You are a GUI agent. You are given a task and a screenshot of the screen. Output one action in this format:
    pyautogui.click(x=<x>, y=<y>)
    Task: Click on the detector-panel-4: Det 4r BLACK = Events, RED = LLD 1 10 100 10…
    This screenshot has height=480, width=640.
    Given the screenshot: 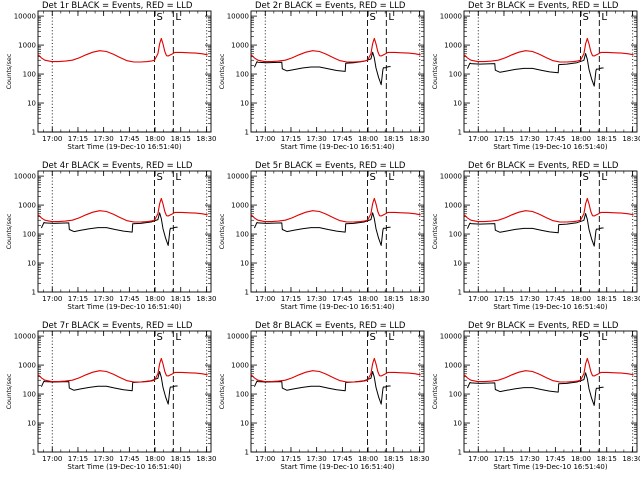 What is the action you would take?
    pyautogui.click(x=111, y=236)
    